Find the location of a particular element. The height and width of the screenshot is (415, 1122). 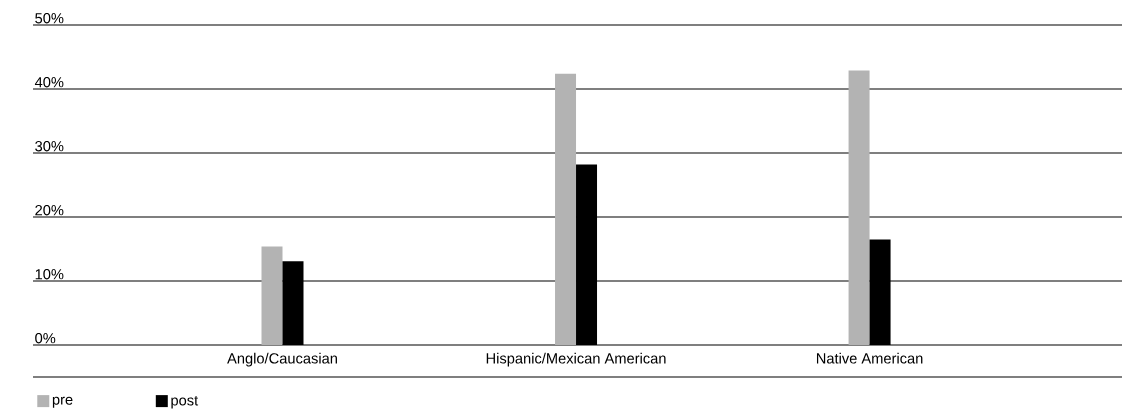

y-tick-label: 0% is located at coordinates (45, 338).